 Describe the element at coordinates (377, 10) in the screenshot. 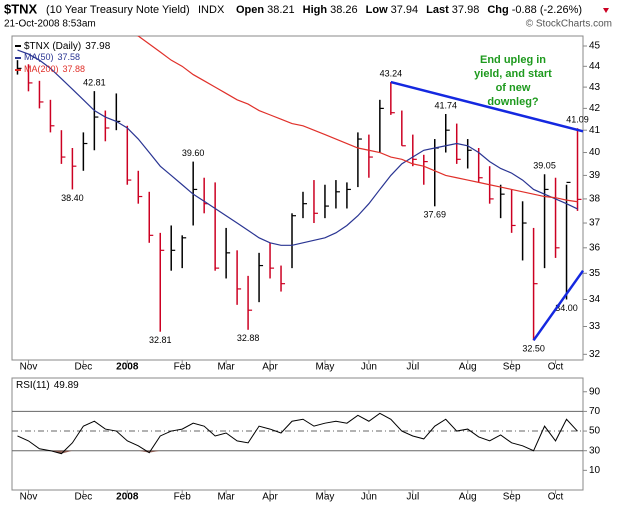

I see `stat-label: Low` at that location.